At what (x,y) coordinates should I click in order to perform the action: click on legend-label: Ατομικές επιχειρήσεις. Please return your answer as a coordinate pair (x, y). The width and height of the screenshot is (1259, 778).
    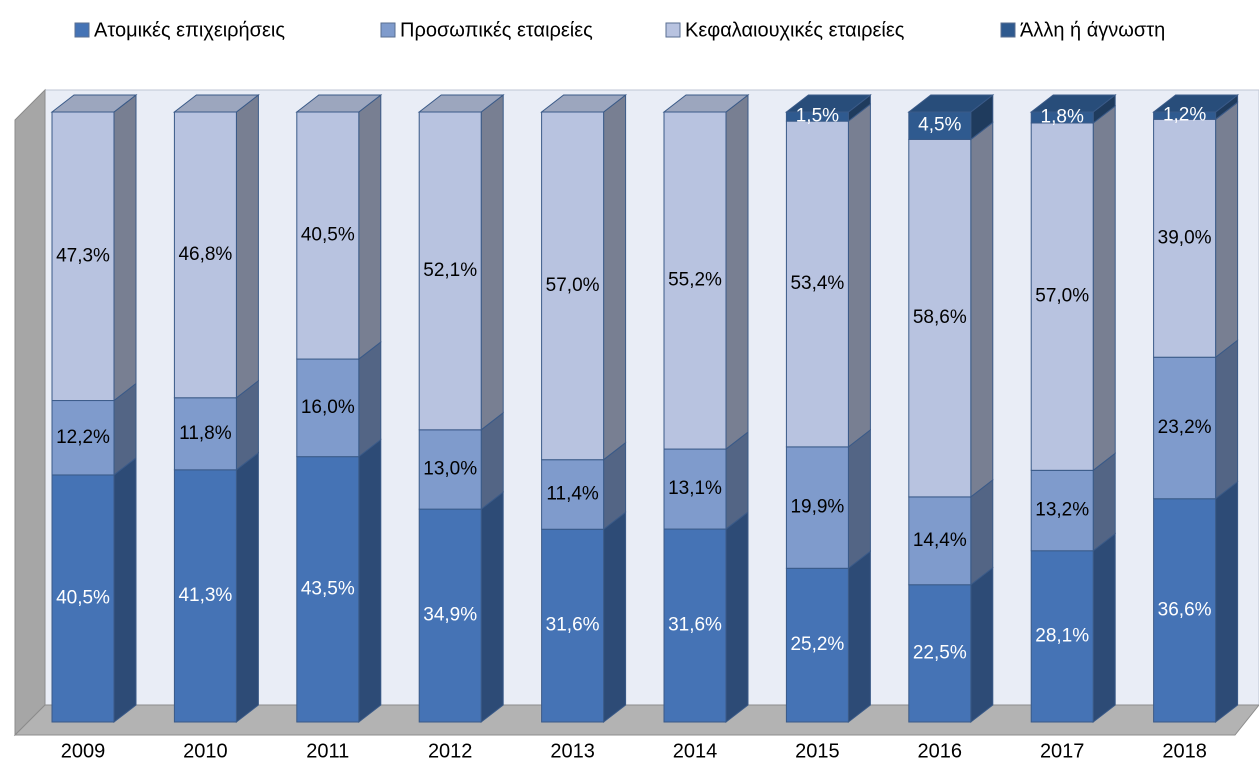
    Looking at the image, I should click on (189, 30).